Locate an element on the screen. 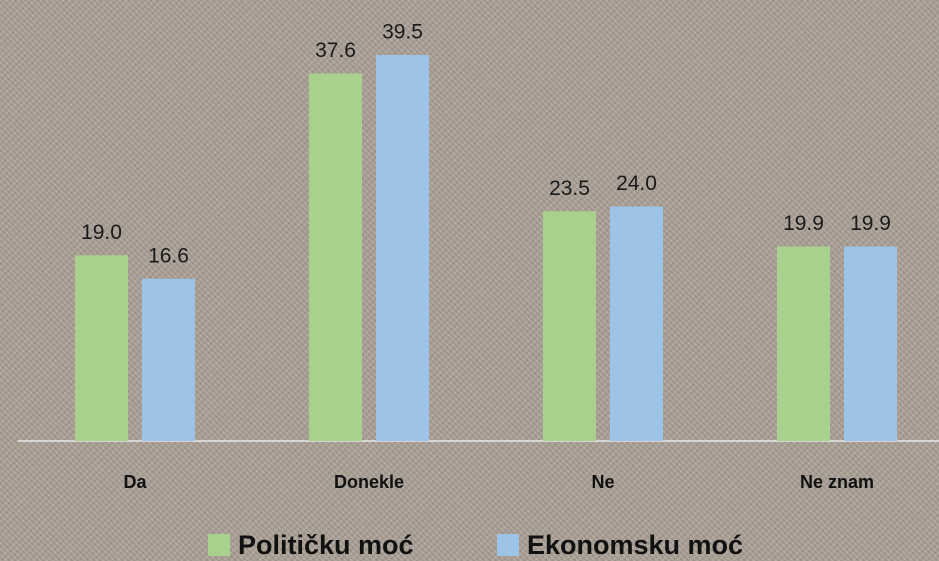 This screenshot has height=561, width=939. data-label: 39.5 is located at coordinates (402, 32).